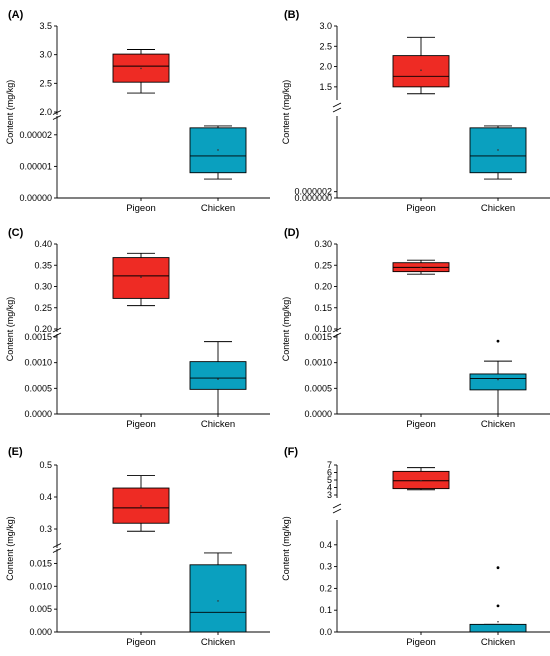  I want to click on panel-label: (B), so click(292, 15).